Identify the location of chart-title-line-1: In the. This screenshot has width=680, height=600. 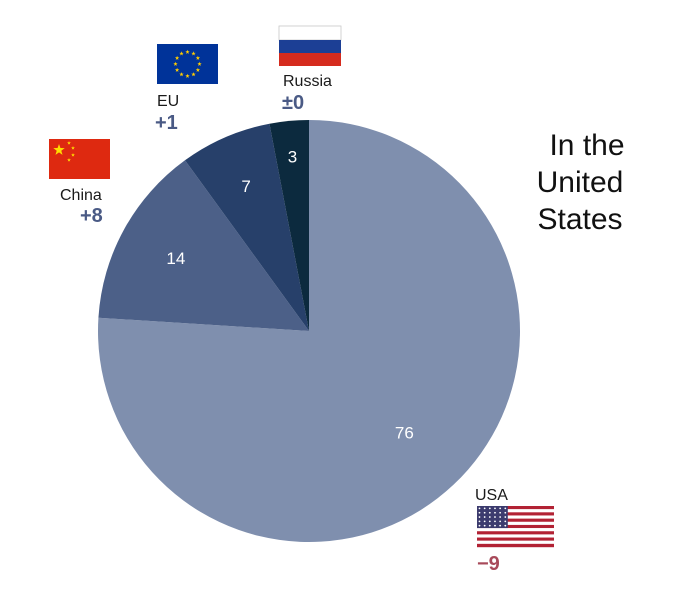
(586, 145).